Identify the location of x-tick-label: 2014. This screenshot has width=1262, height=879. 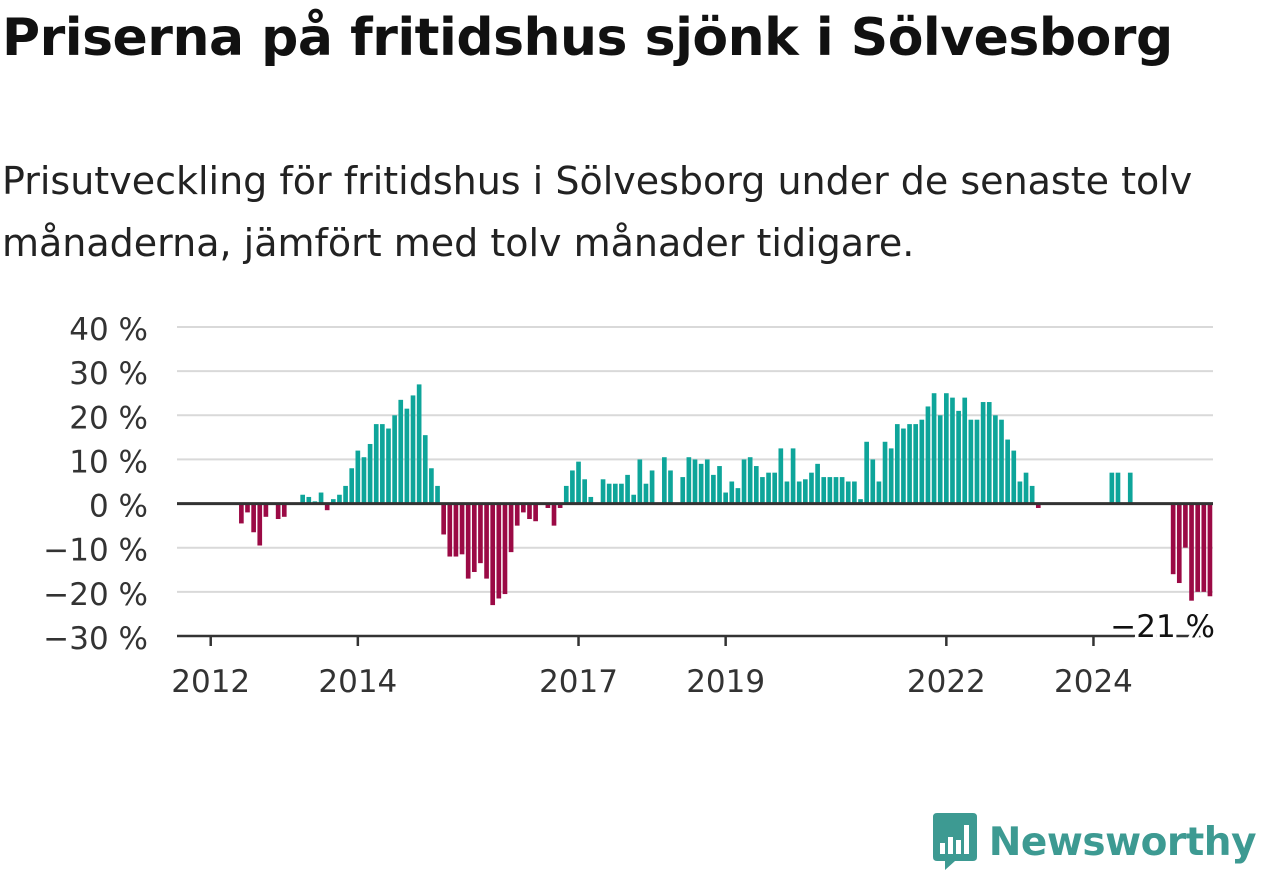
(357, 682).